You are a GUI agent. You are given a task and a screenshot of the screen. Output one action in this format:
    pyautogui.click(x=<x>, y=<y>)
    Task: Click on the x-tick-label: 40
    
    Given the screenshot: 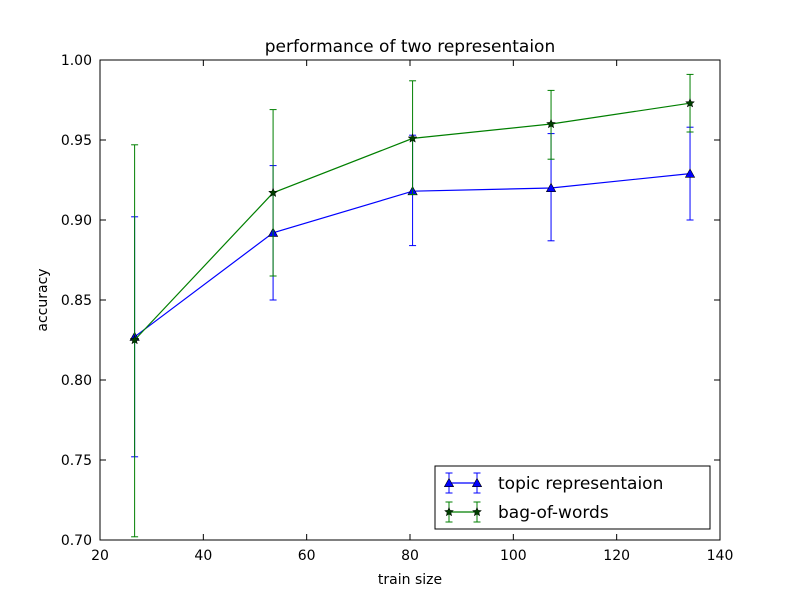 What is the action you would take?
    pyautogui.click(x=203, y=556)
    